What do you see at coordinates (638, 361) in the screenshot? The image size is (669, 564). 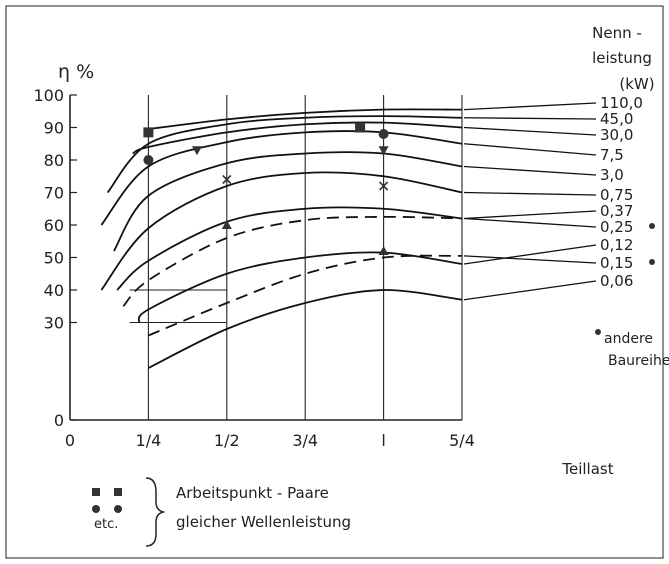 I see `other-series-note-line-2: Baureihe` at bounding box center [638, 361].